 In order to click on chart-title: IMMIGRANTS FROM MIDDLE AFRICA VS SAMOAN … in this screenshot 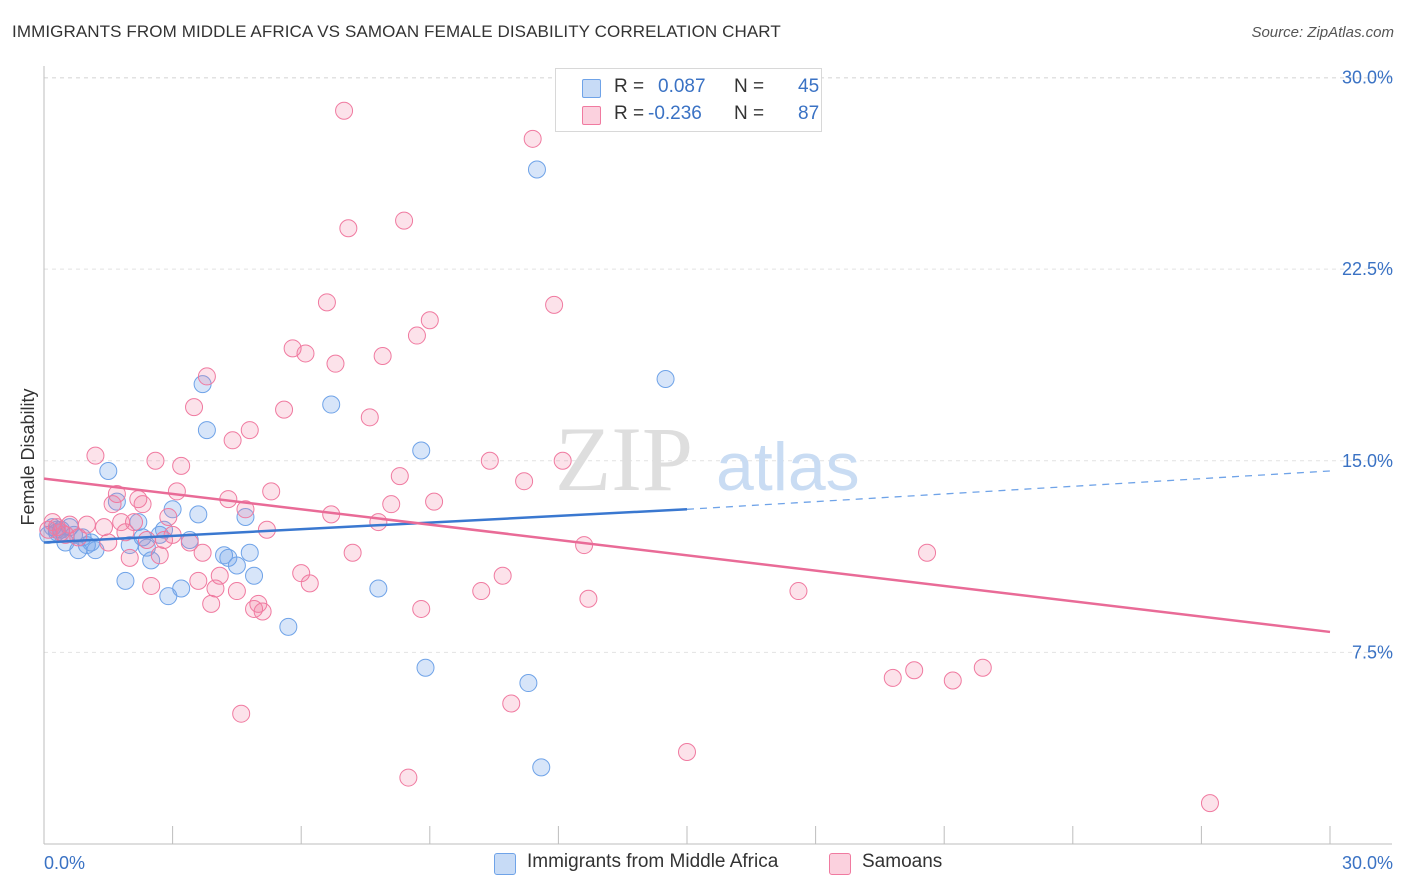, I will do `click(396, 31)`.